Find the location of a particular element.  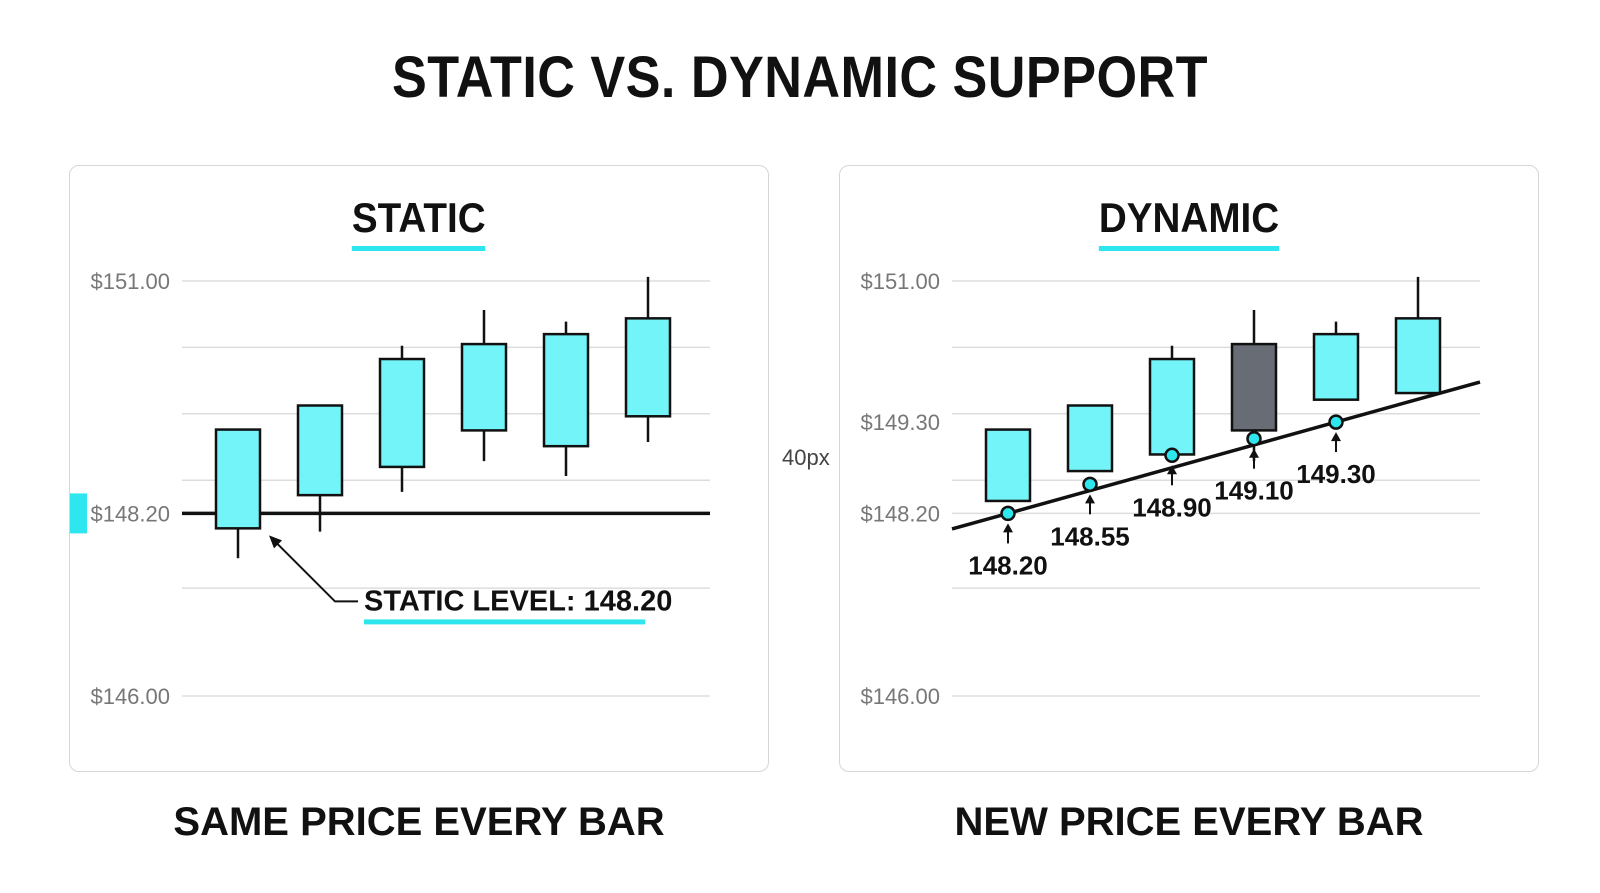

page-title: STATIC VS. DYNAMIC SUPPORT is located at coordinates (800, 77).